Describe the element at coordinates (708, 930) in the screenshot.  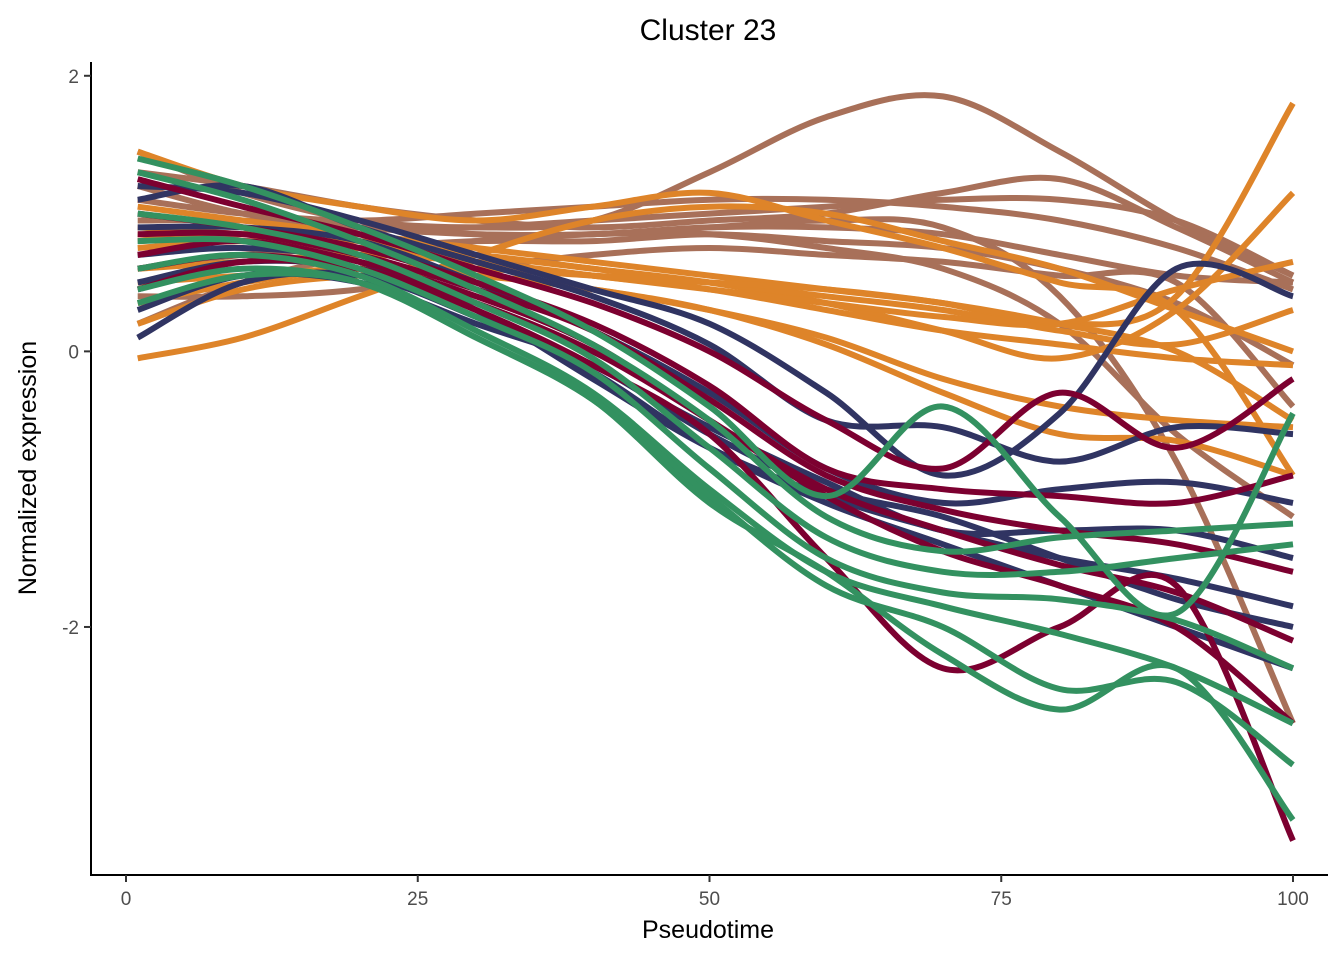
I see `x-axis-label: Pseudotime` at that location.